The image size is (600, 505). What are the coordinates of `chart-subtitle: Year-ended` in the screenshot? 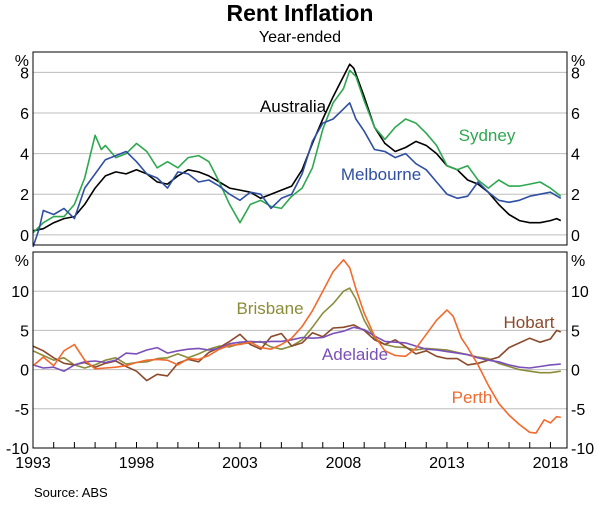 It's located at (300, 37).